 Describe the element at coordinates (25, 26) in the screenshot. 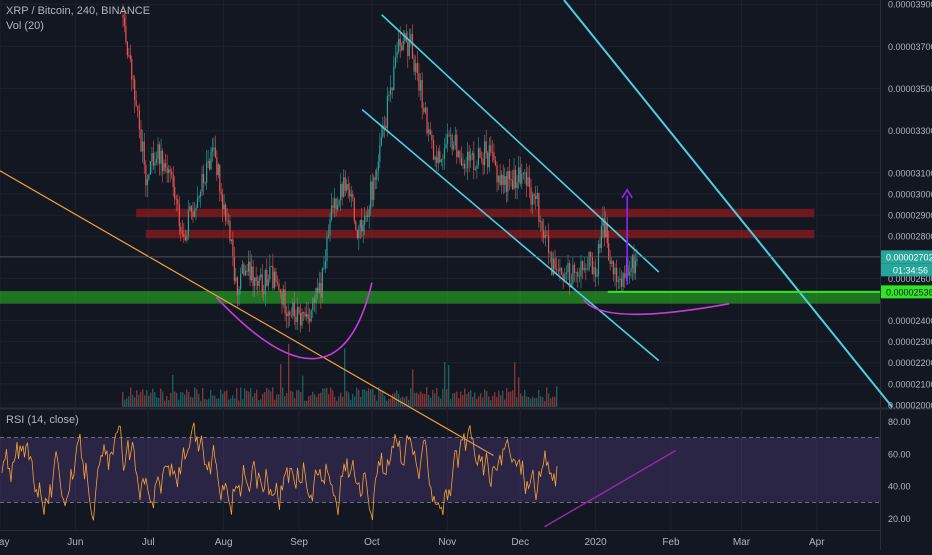

I see `volume-indicator-label: Vol (20)` at that location.